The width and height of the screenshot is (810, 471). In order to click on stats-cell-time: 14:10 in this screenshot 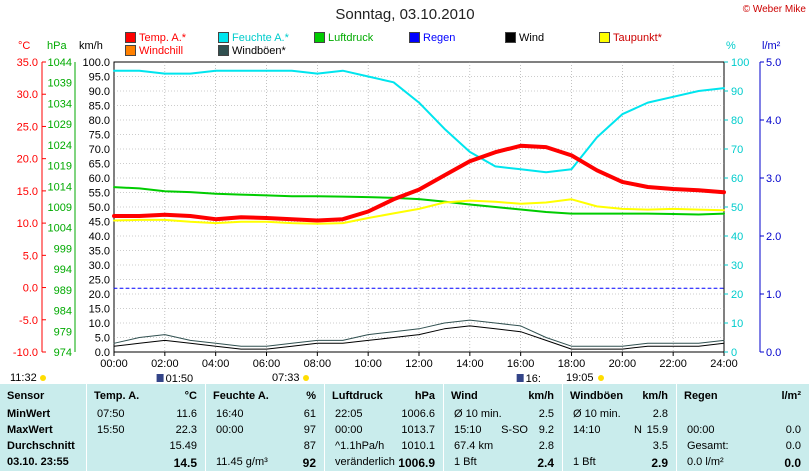, I will do `click(587, 430)`.